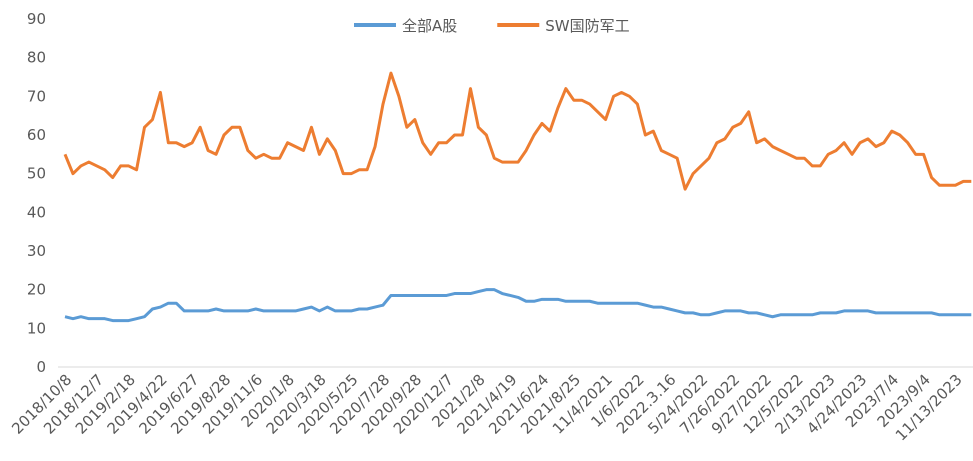  What do you see at coordinates (36, 19) in the screenshot?
I see `y-tick-label: 90` at bounding box center [36, 19].